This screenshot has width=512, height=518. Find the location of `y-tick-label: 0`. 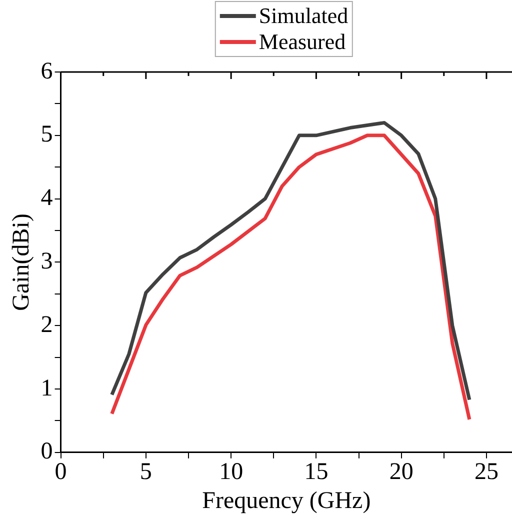

y-tick-label: 0 is located at coordinates (46, 451).